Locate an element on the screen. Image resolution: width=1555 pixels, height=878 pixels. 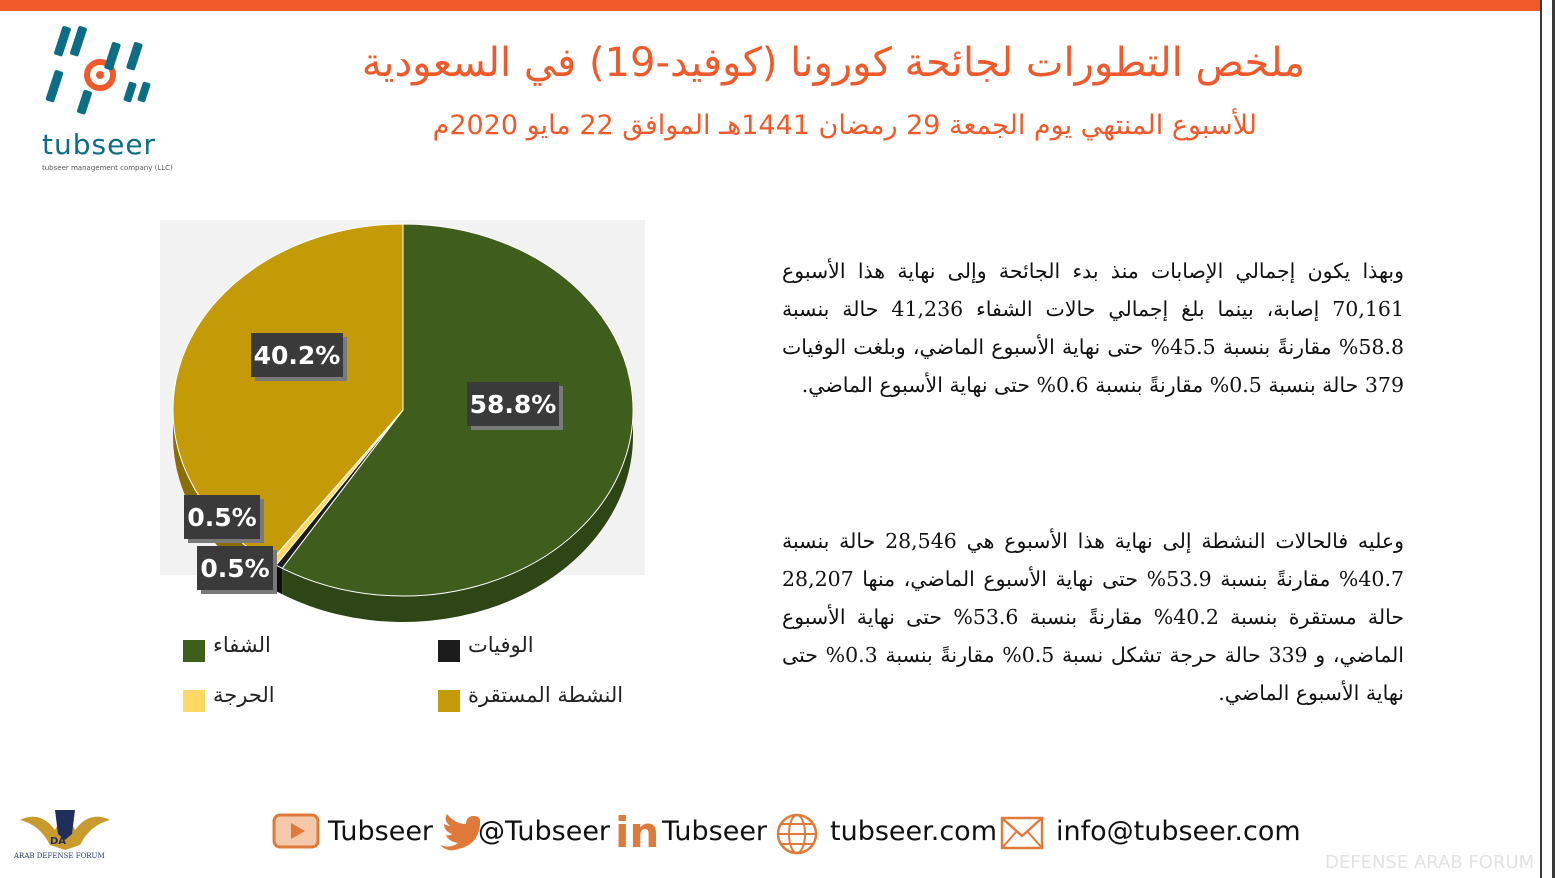
twitter-handle: @Tubseer is located at coordinates (544, 831).